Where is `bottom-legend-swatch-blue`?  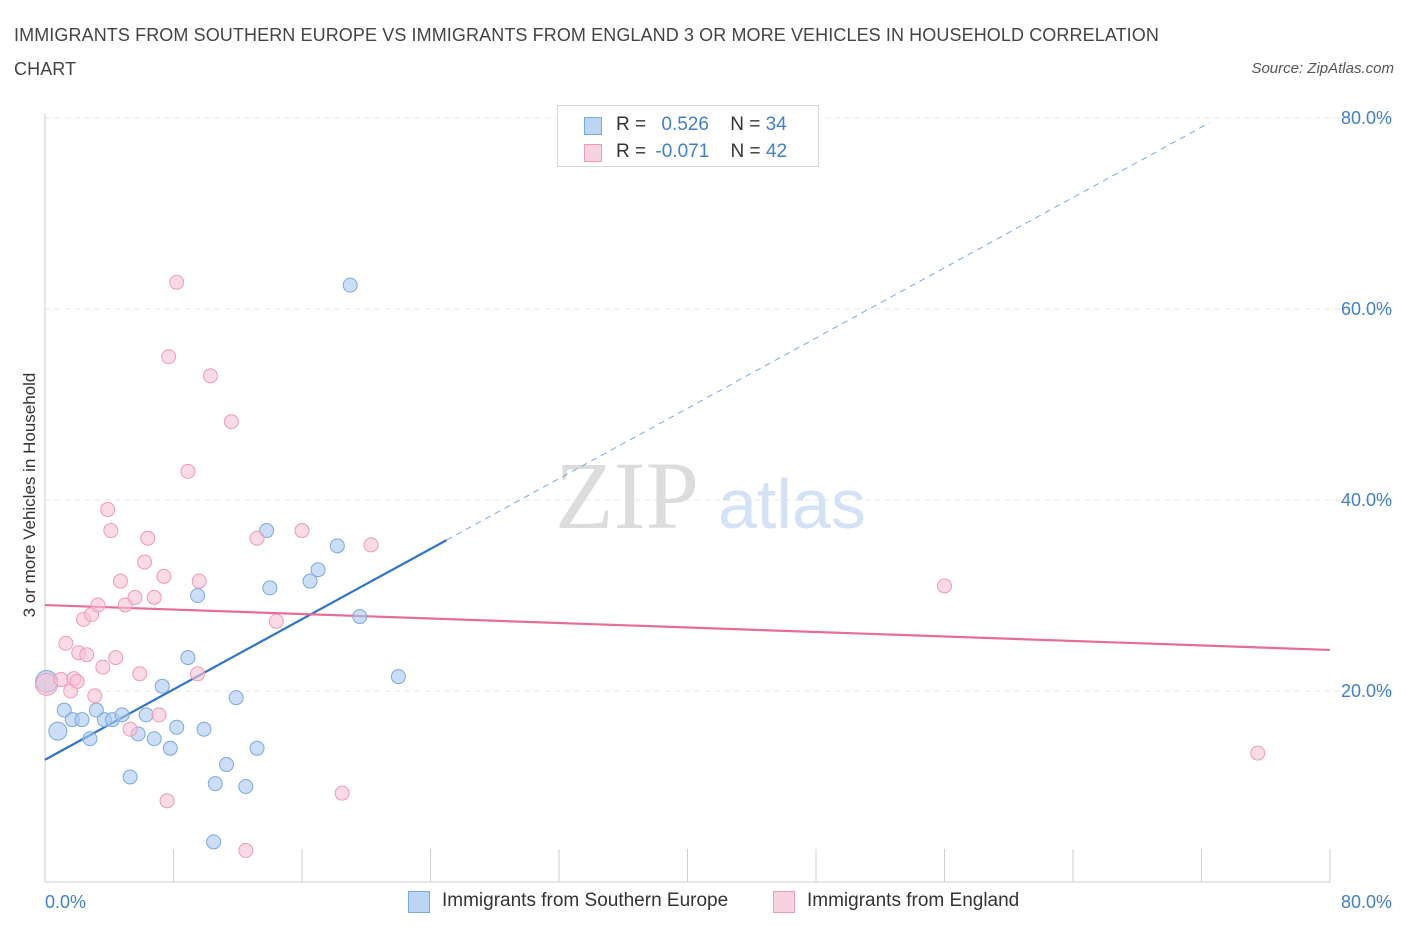
bottom-legend-swatch-blue is located at coordinates (419, 902).